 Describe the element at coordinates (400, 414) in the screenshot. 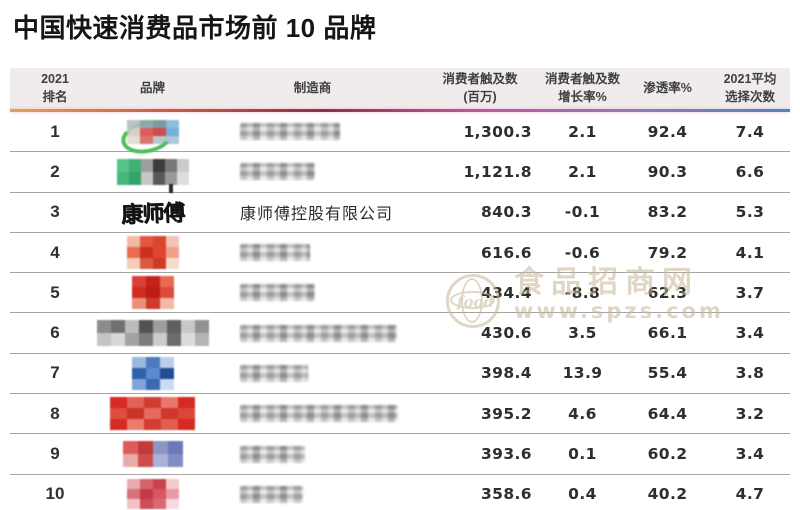

I see `table-row: 8 395.2 4.6 64.4 3.2` at that location.